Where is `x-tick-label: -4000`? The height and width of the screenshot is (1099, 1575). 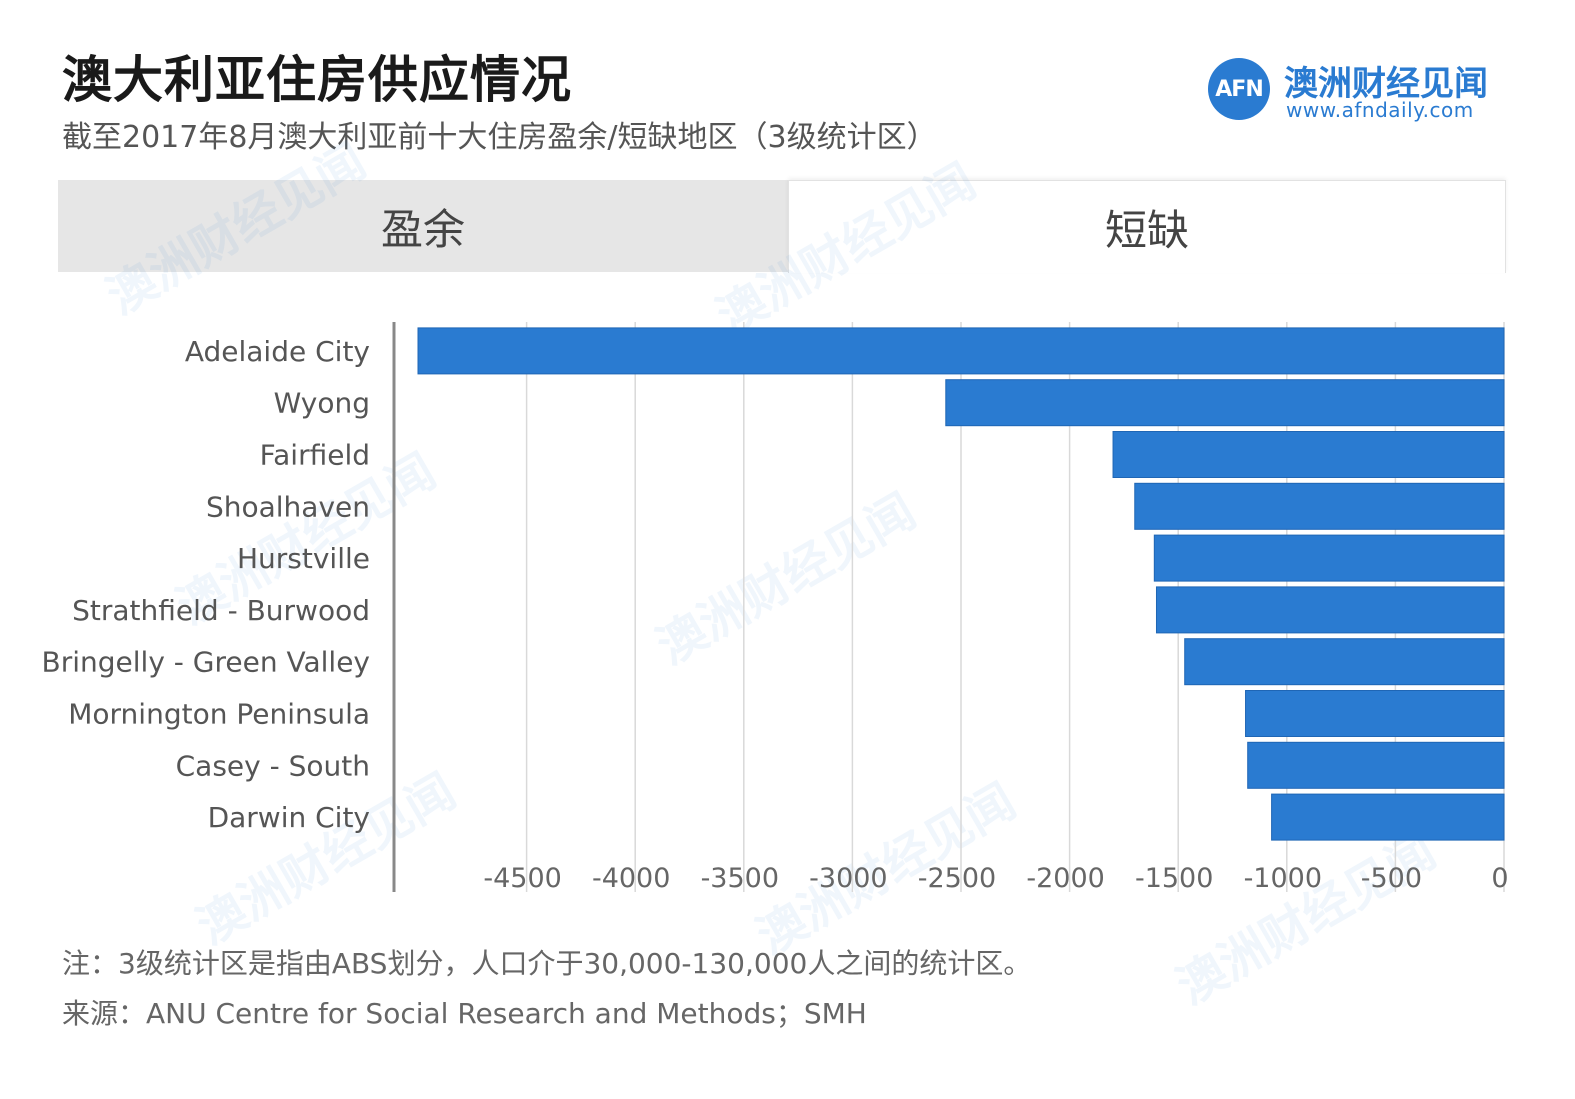 x-tick-label: -4000 is located at coordinates (631, 878).